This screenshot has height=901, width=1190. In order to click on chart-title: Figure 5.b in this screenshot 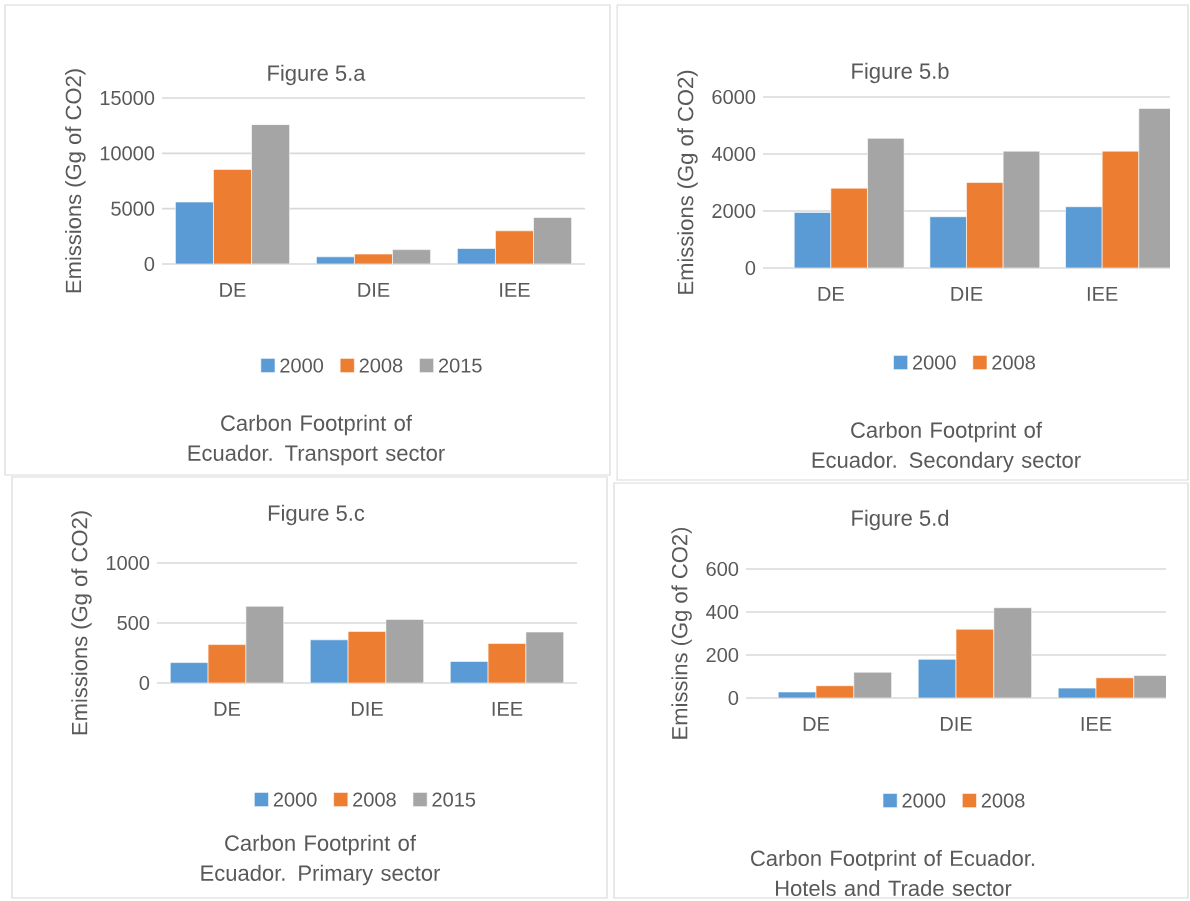, I will do `click(900, 73)`.